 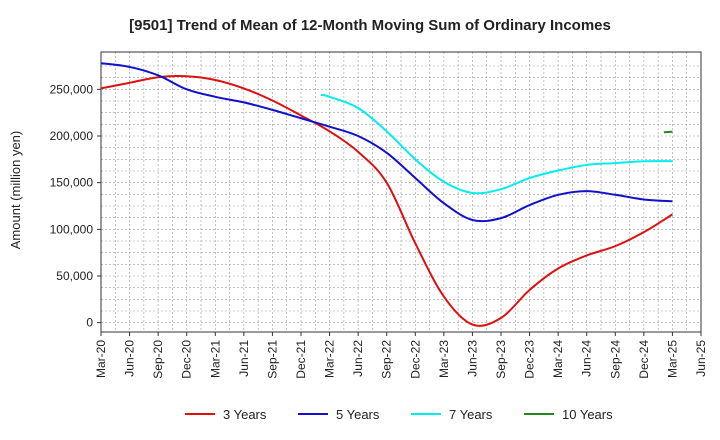 What do you see at coordinates (301, 359) in the screenshot?
I see `x-tick-label: Dec-21` at bounding box center [301, 359].